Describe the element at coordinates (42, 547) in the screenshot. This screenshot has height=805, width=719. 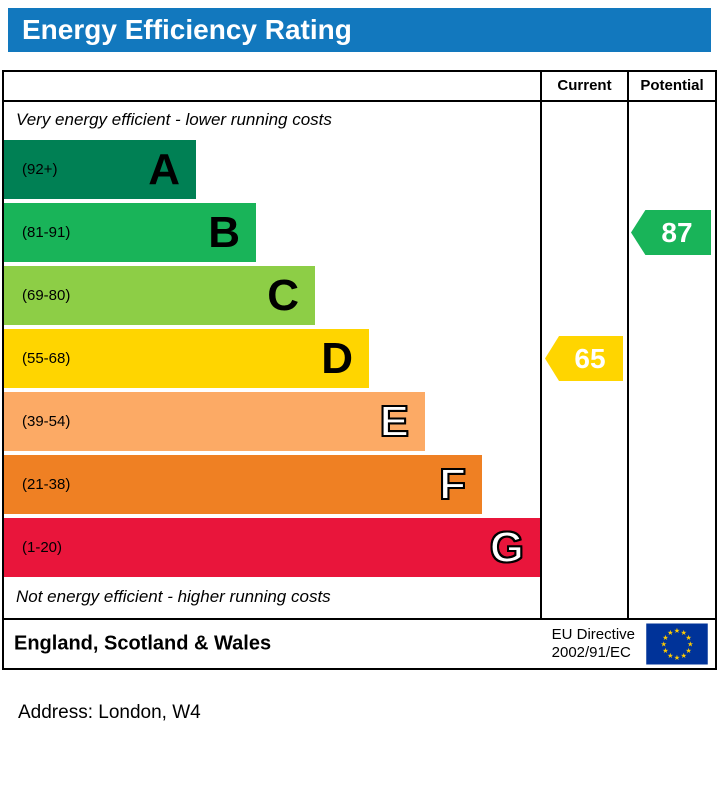
I see `band-range: (1-20)` at that location.